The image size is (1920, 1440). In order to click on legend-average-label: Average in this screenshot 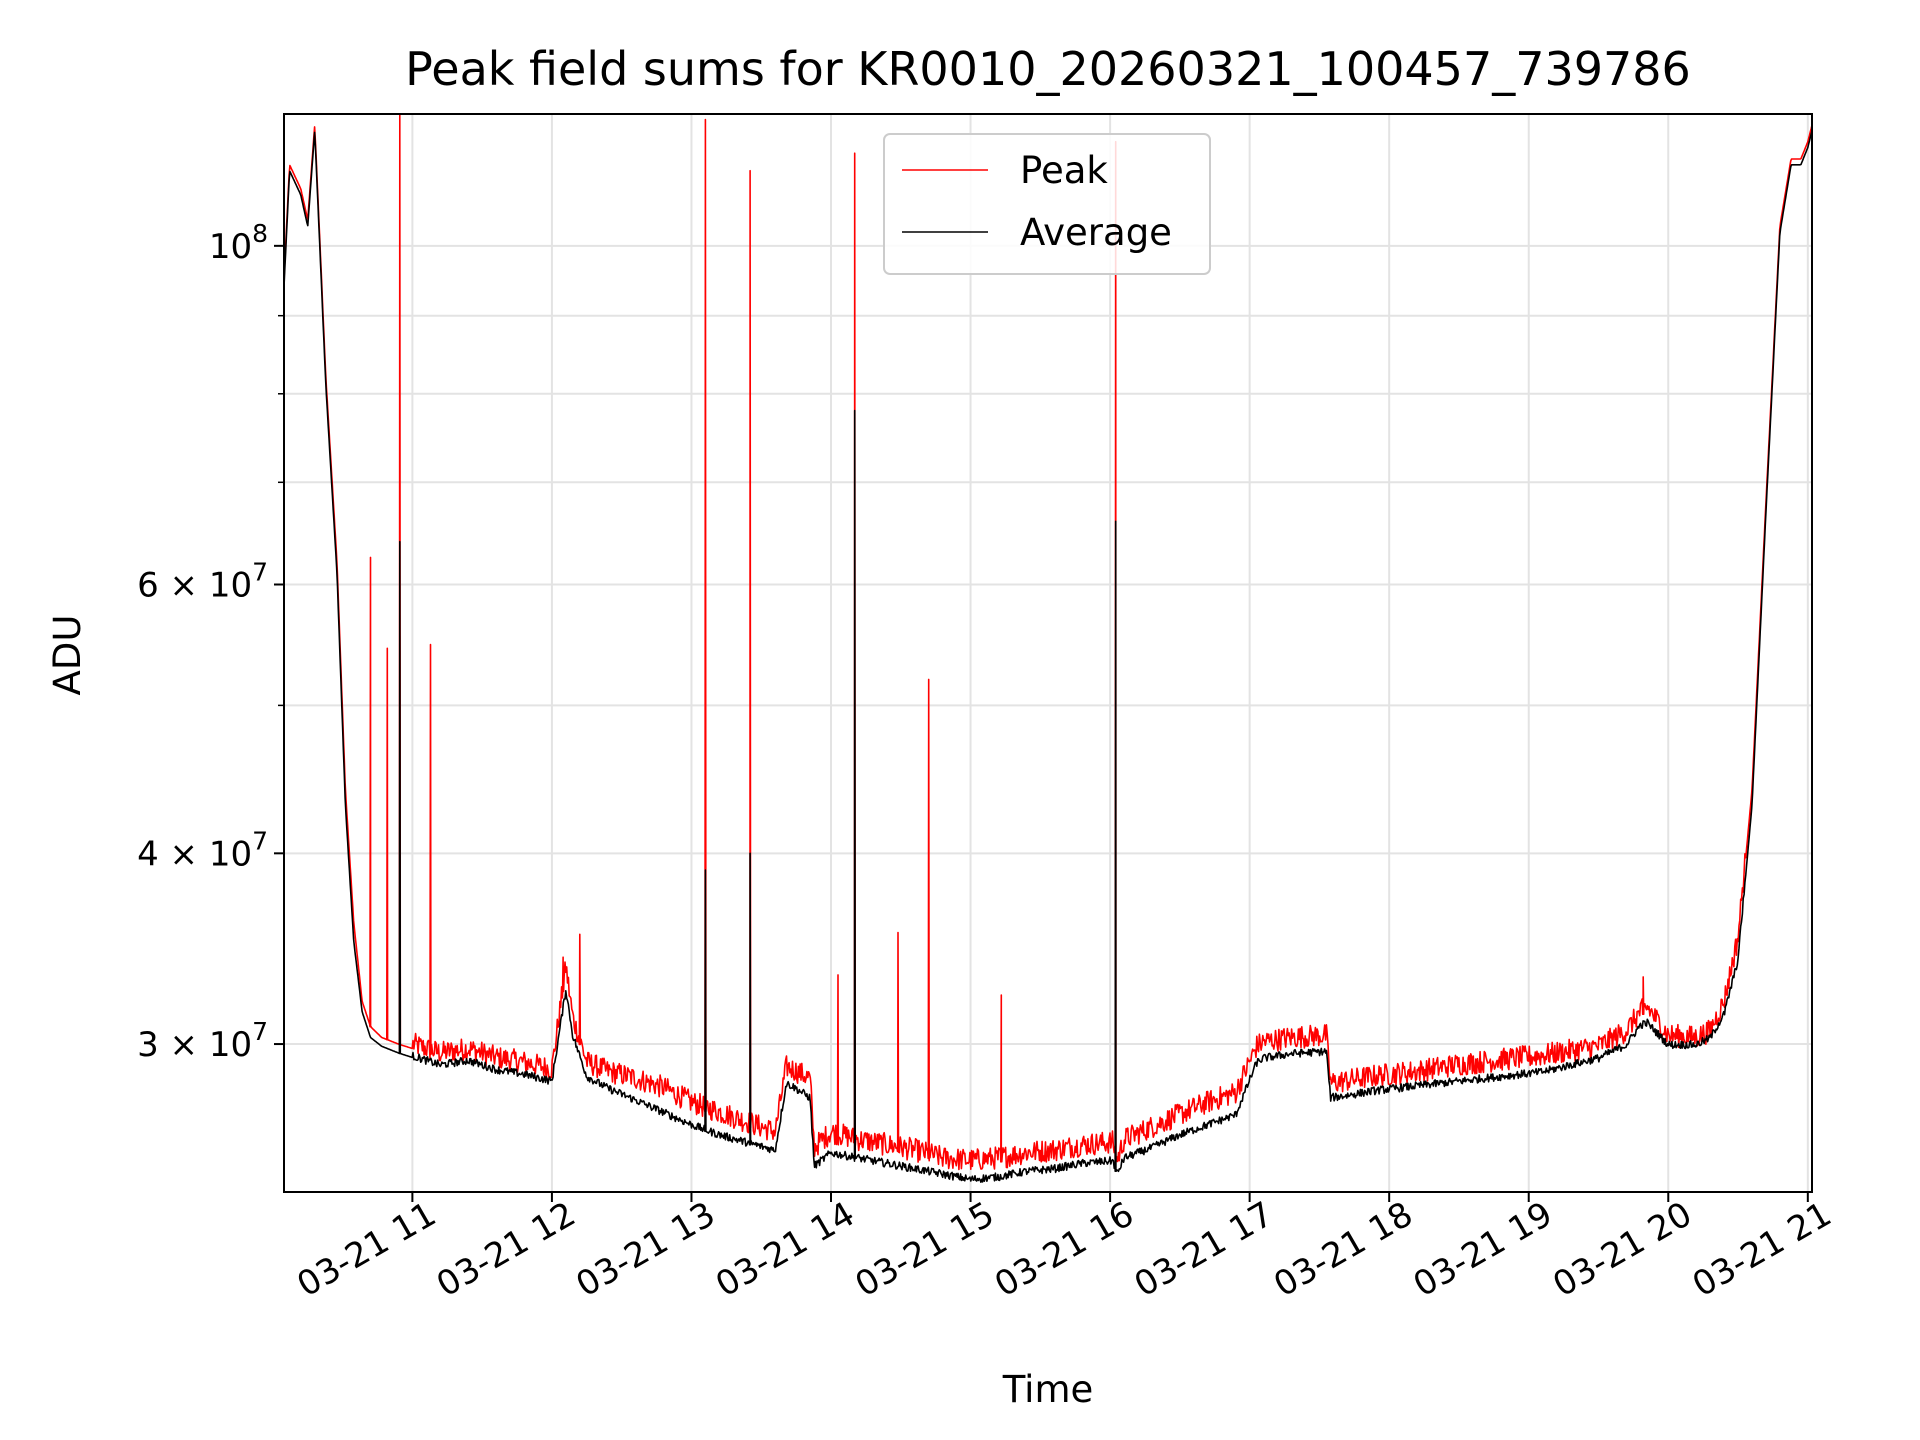, I will do `click(1096, 232)`.